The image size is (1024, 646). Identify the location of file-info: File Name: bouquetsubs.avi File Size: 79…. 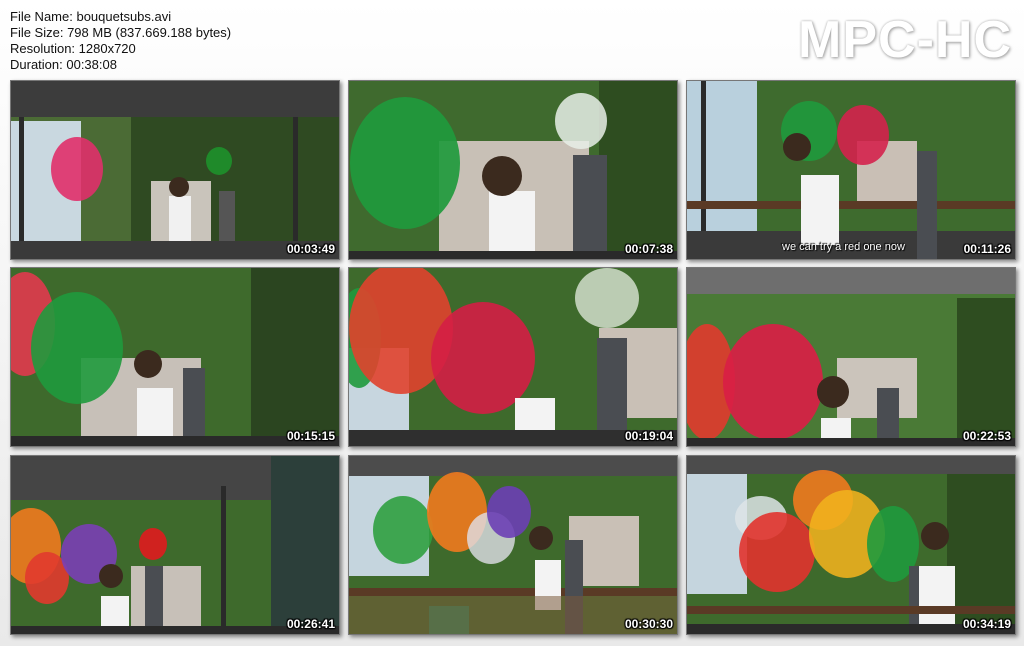
(120, 41).